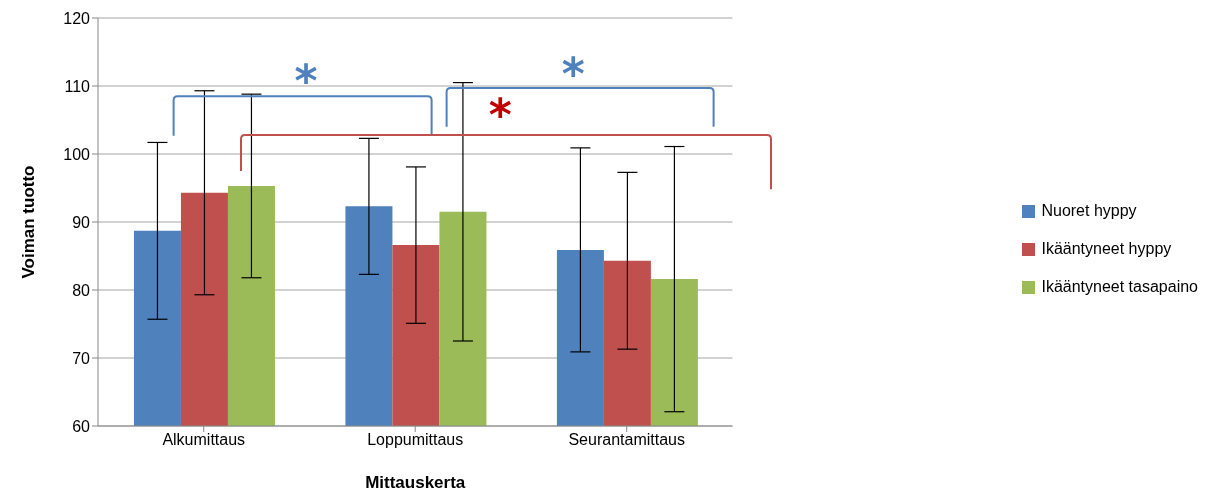 The width and height of the screenshot is (1220, 498). What do you see at coordinates (204, 440) in the screenshot?
I see `x-tick-label: Alkumittaus` at bounding box center [204, 440].